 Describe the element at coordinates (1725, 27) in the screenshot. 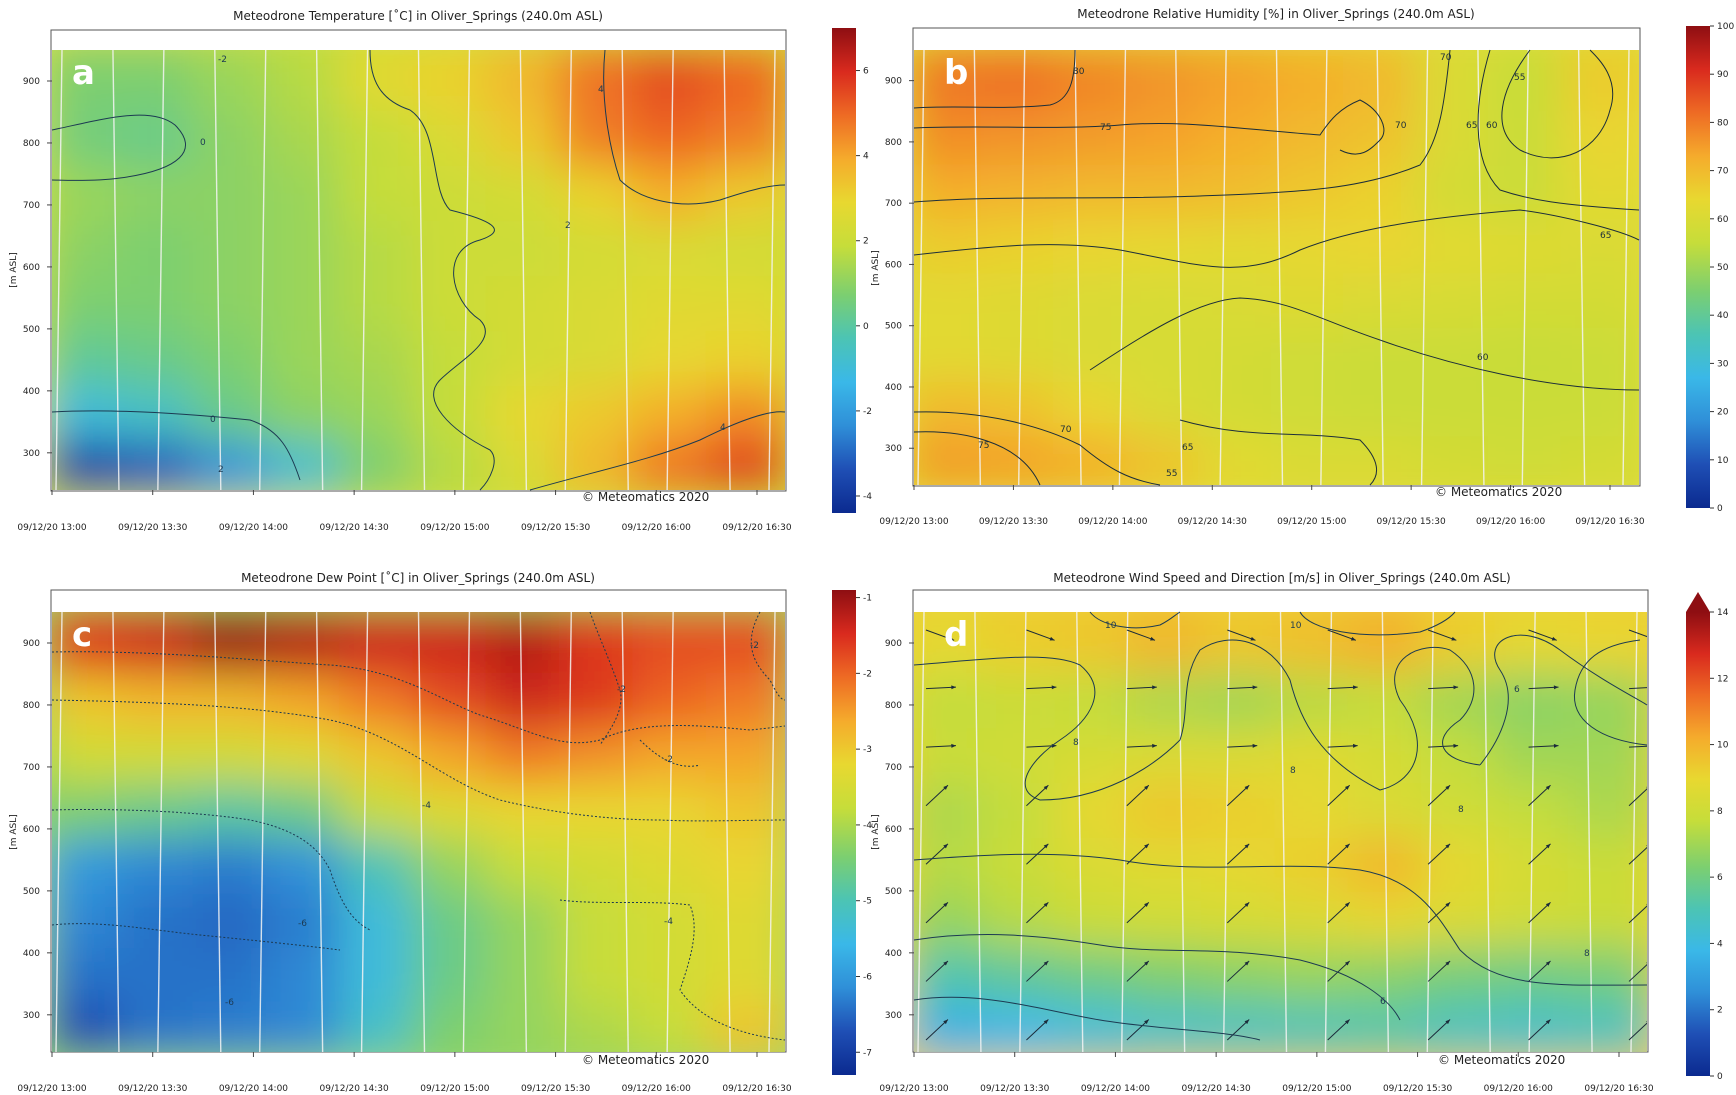

I see `colorbar-tick-label: 100` at that location.